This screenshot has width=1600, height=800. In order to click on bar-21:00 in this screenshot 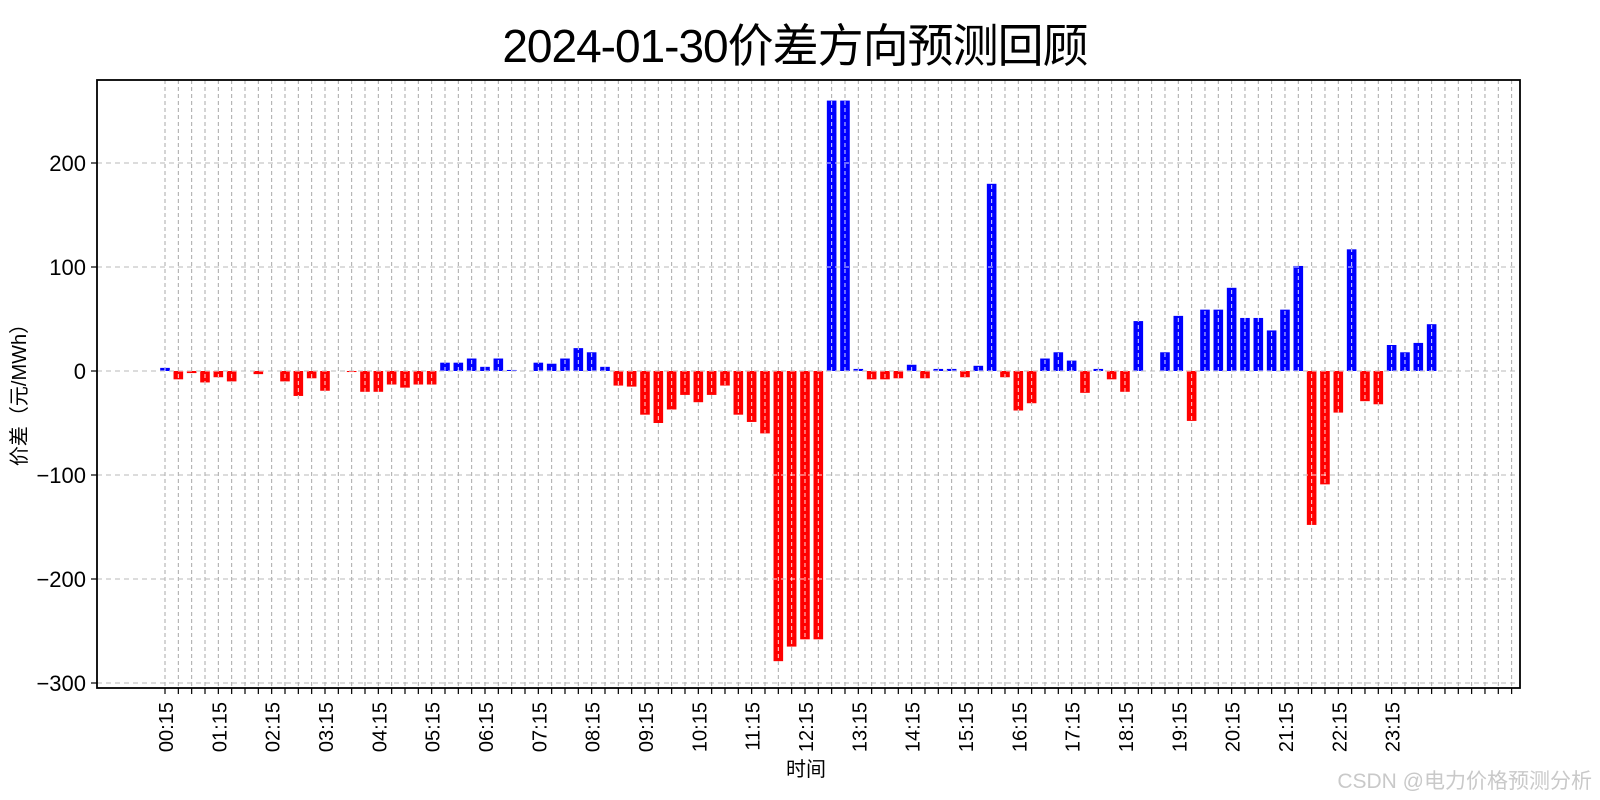, I will do `click(1271, 350)`.